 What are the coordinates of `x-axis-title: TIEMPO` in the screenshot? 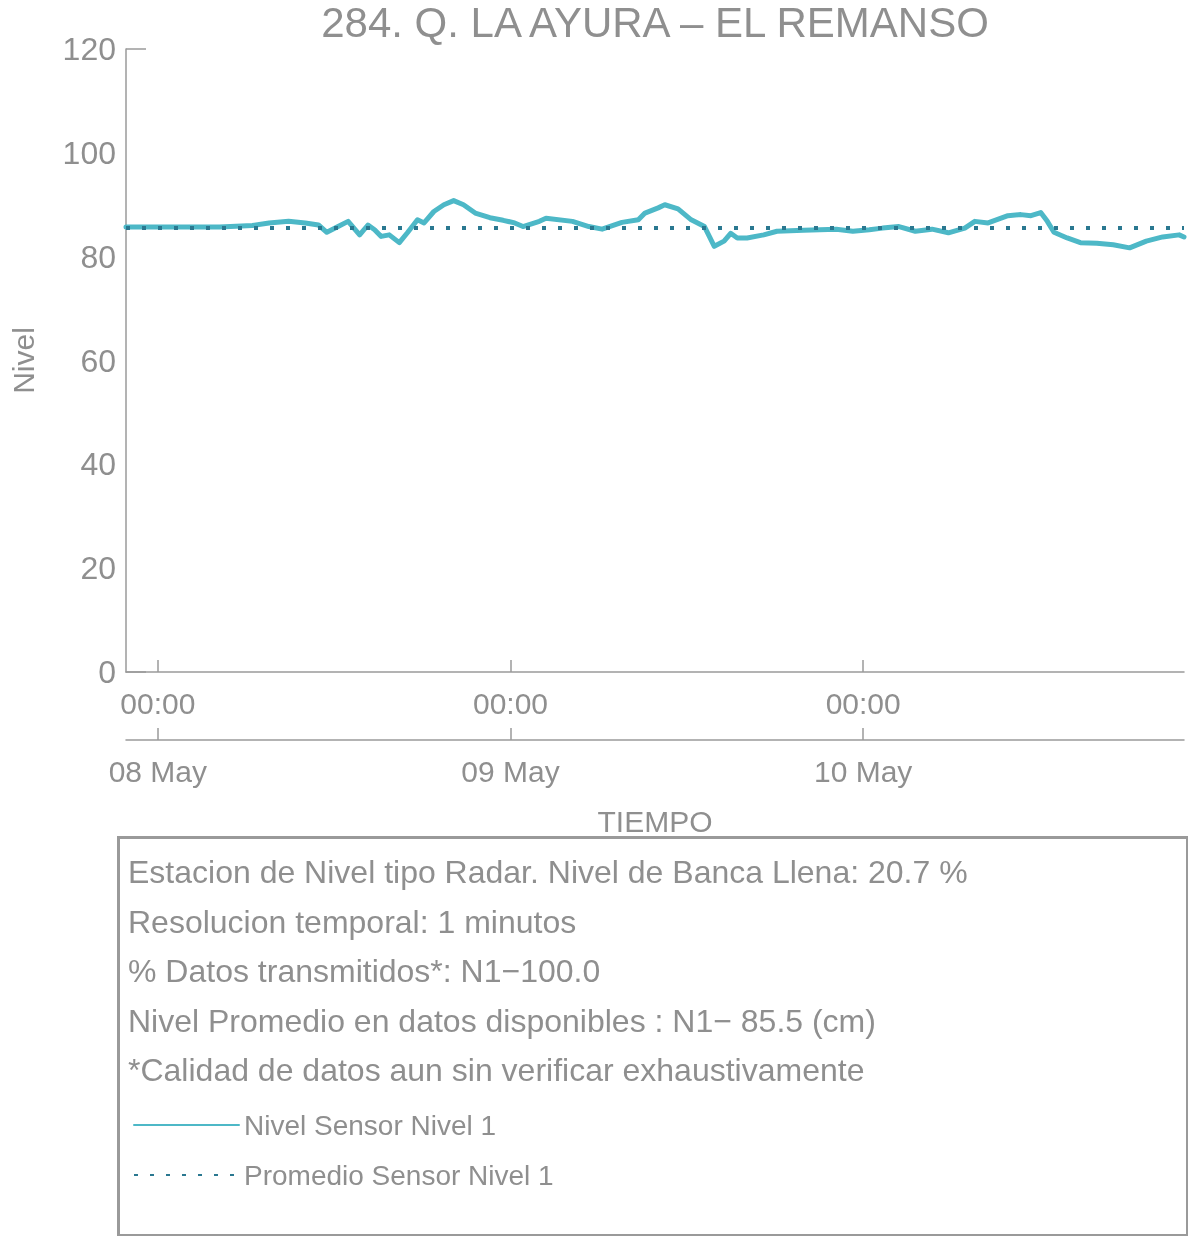 It's located at (655, 821).